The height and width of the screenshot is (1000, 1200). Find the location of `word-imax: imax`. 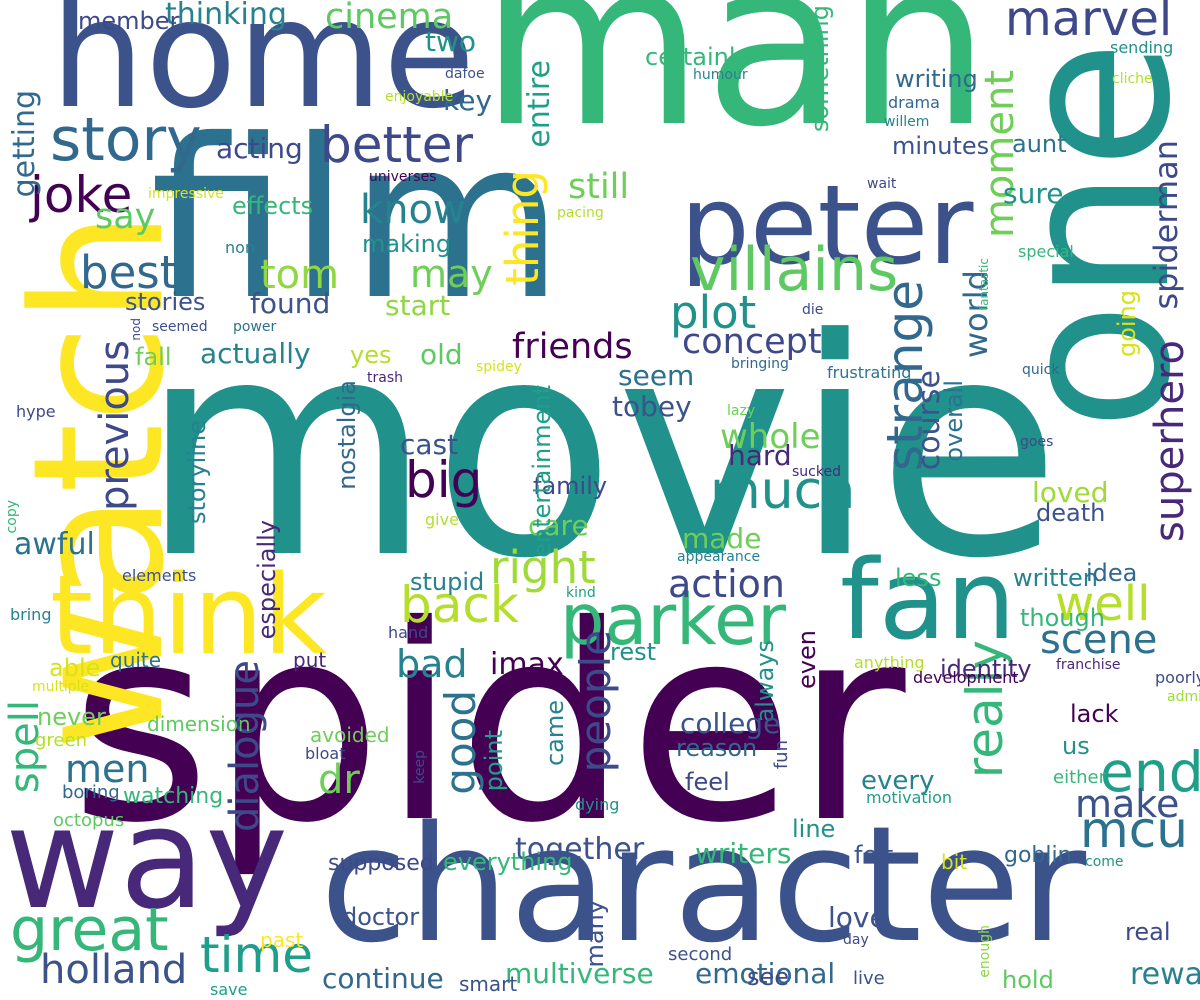

word-imax: imax is located at coordinates (527, 664).